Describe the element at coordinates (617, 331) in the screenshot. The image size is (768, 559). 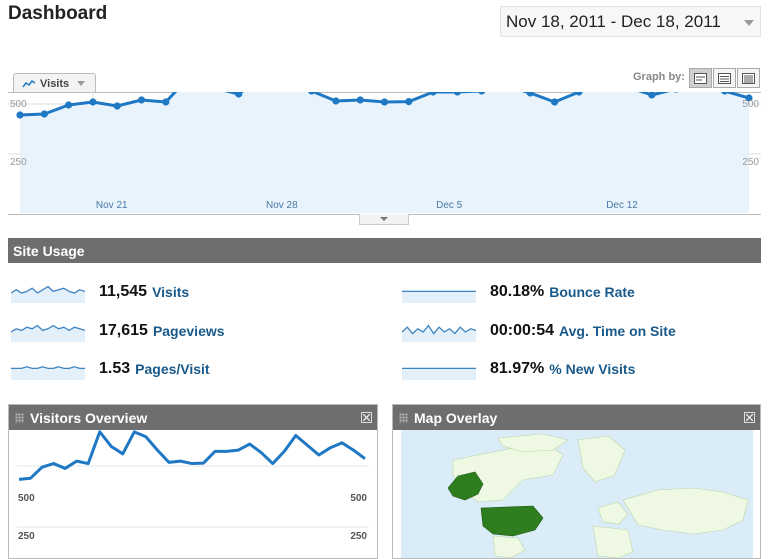
I see `avg-time-metric-link: Avg. Time on Site` at that location.